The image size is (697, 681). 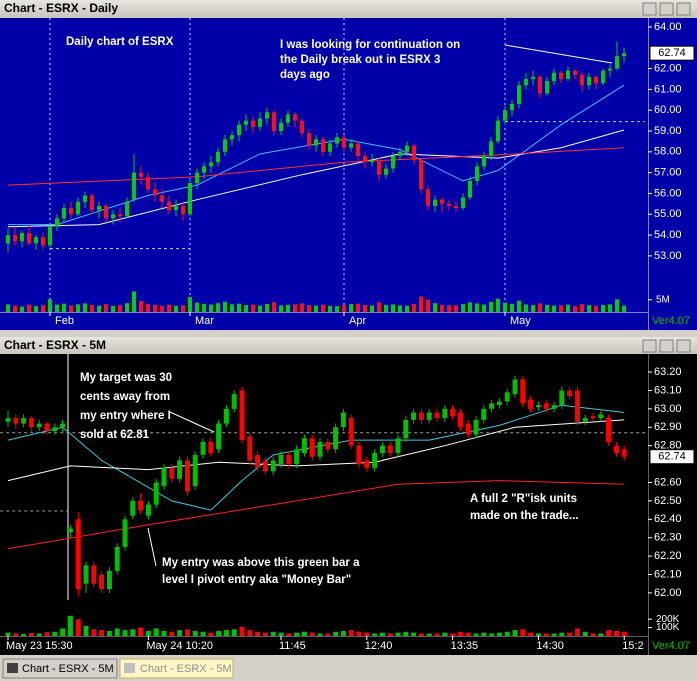 What do you see at coordinates (668, 556) in the screenshot?
I see `y-tick-label: 62.20` at bounding box center [668, 556].